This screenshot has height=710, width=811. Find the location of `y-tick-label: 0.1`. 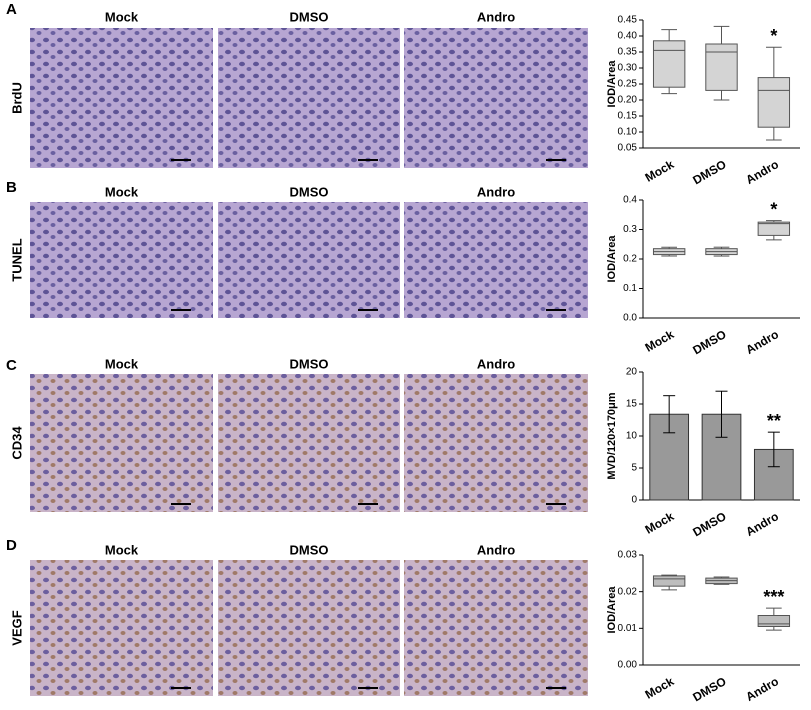

y-tick-label: 0.1 is located at coordinates (630, 288).